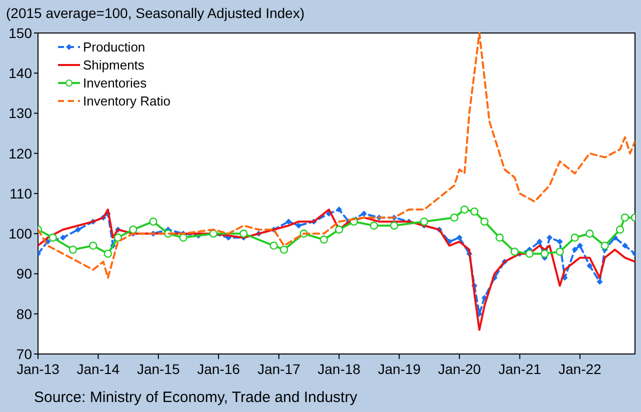 This screenshot has height=412, width=641. Describe the element at coordinates (196, 397) in the screenshot. I see `source-note: Source: Ministry of Economy, Trade and Industry` at that location.